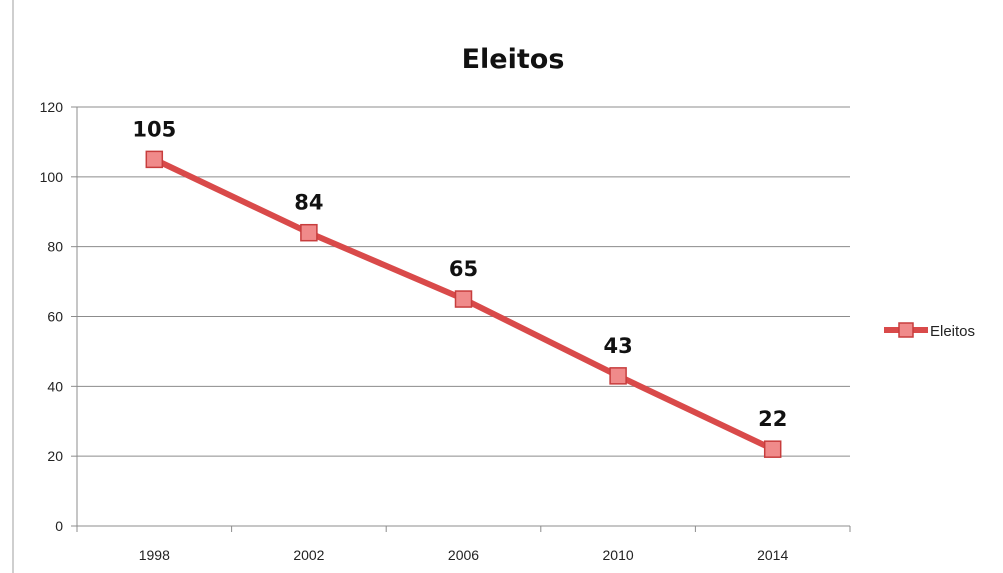  I want to click on x-tick-label: 2010, so click(618, 555).